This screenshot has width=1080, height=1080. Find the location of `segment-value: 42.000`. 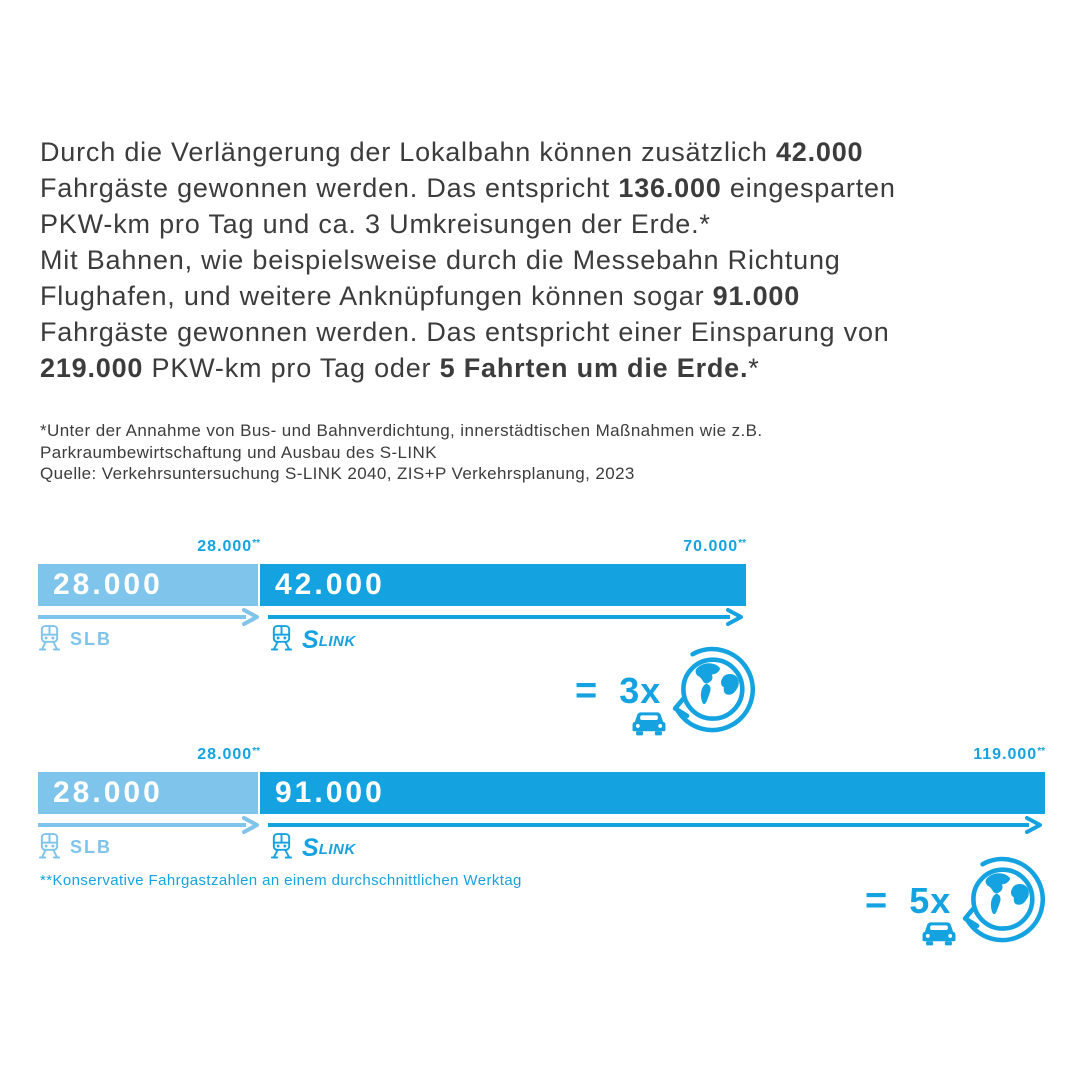

segment-value: 42.000 is located at coordinates (330, 584).